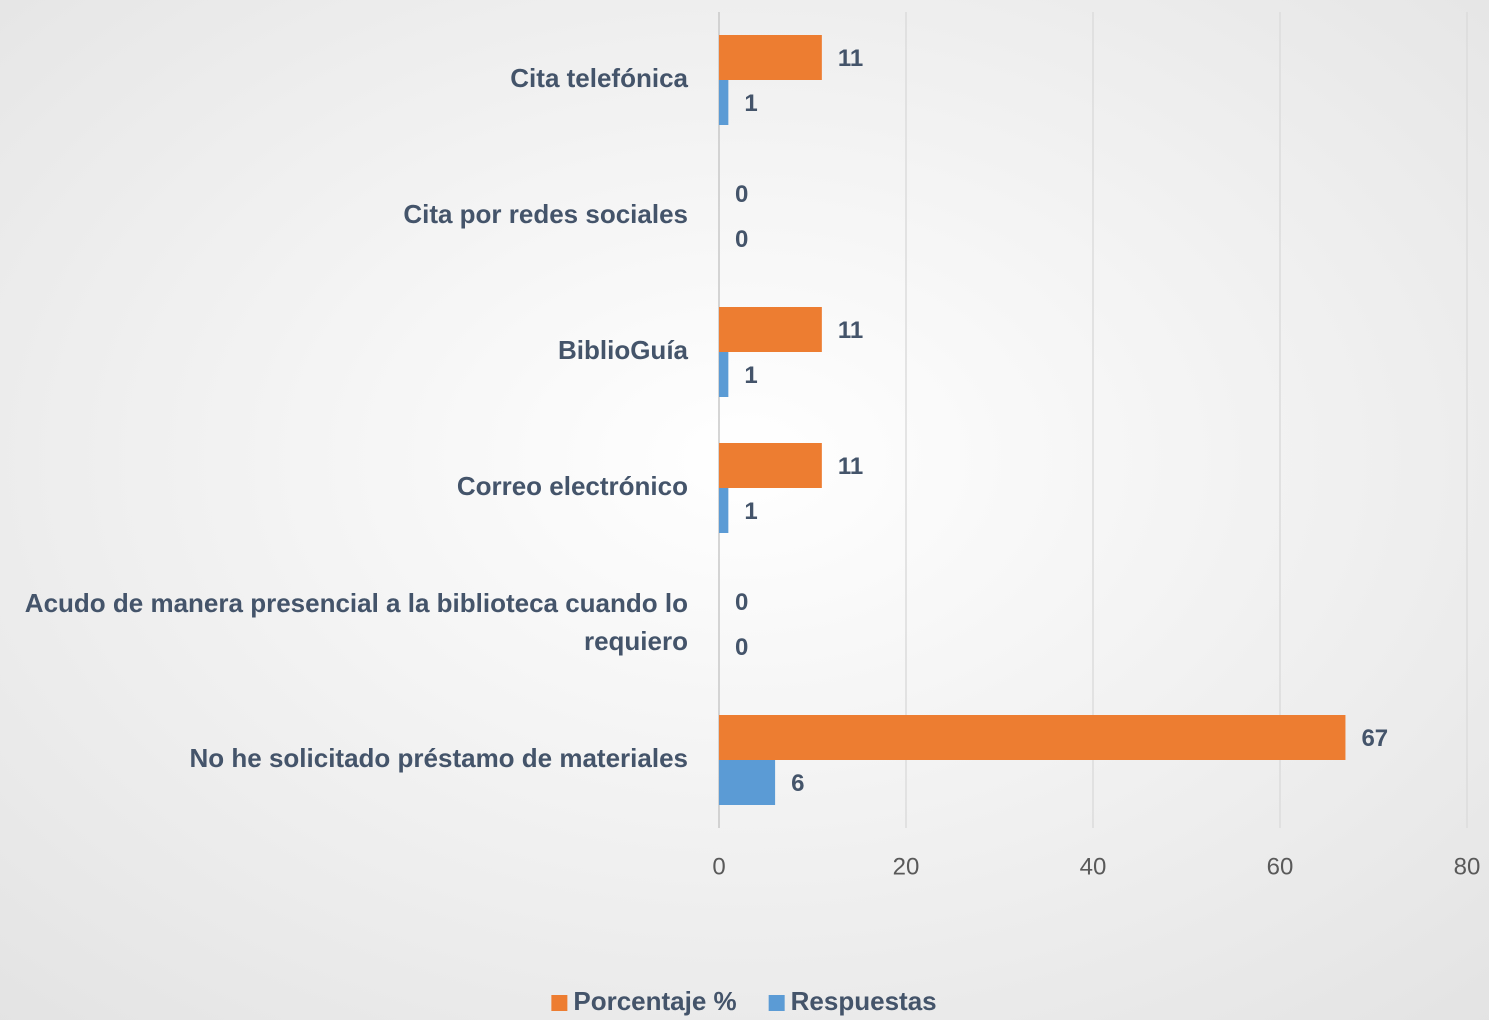 This screenshot has height=1020, width=1489. Describe the element at coordinates (599, 78) in the screenshot. I see `y-tick-label: Cita telefónica` at that location.